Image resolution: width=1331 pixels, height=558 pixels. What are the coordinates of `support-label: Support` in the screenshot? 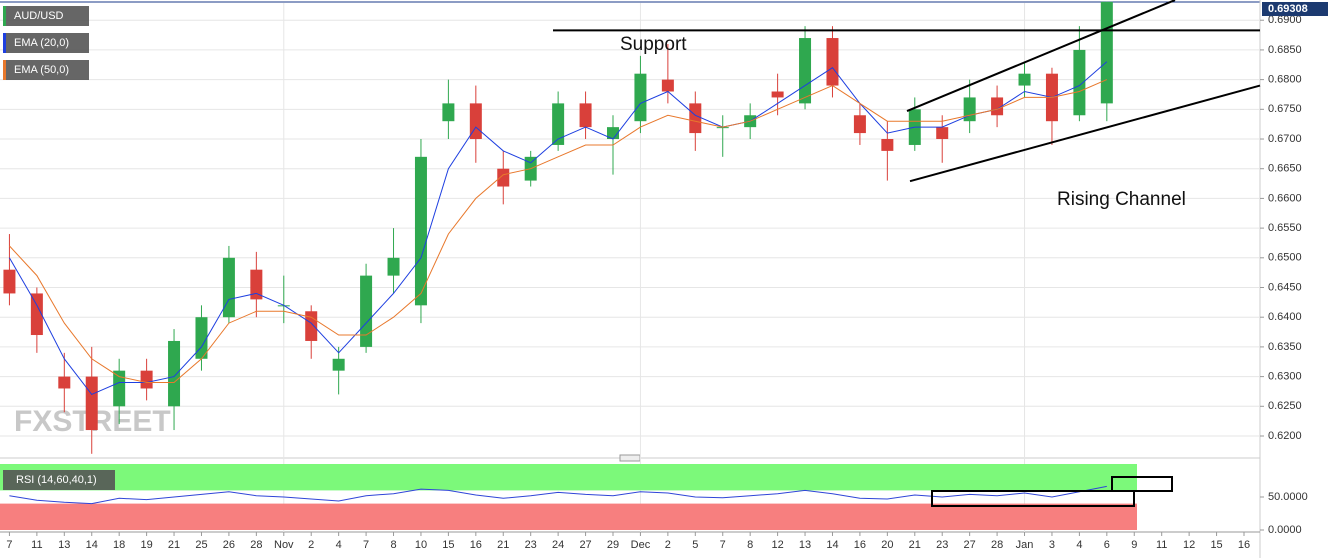 It's located at (653, 44).